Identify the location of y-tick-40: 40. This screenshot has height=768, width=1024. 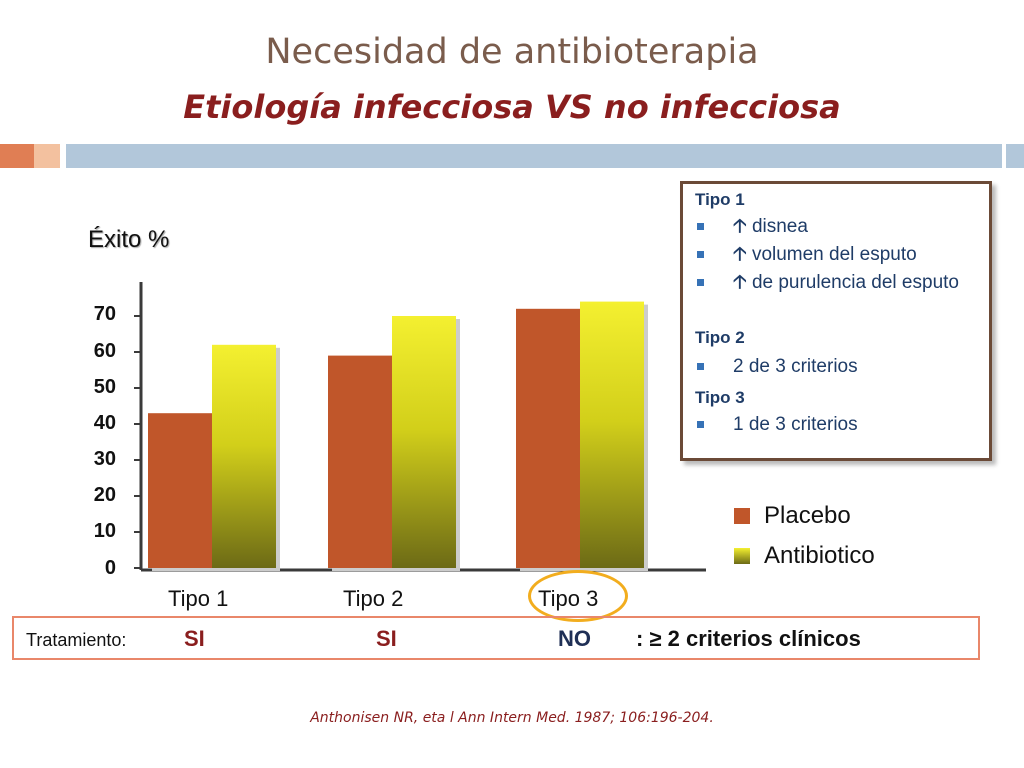
(104, 423).